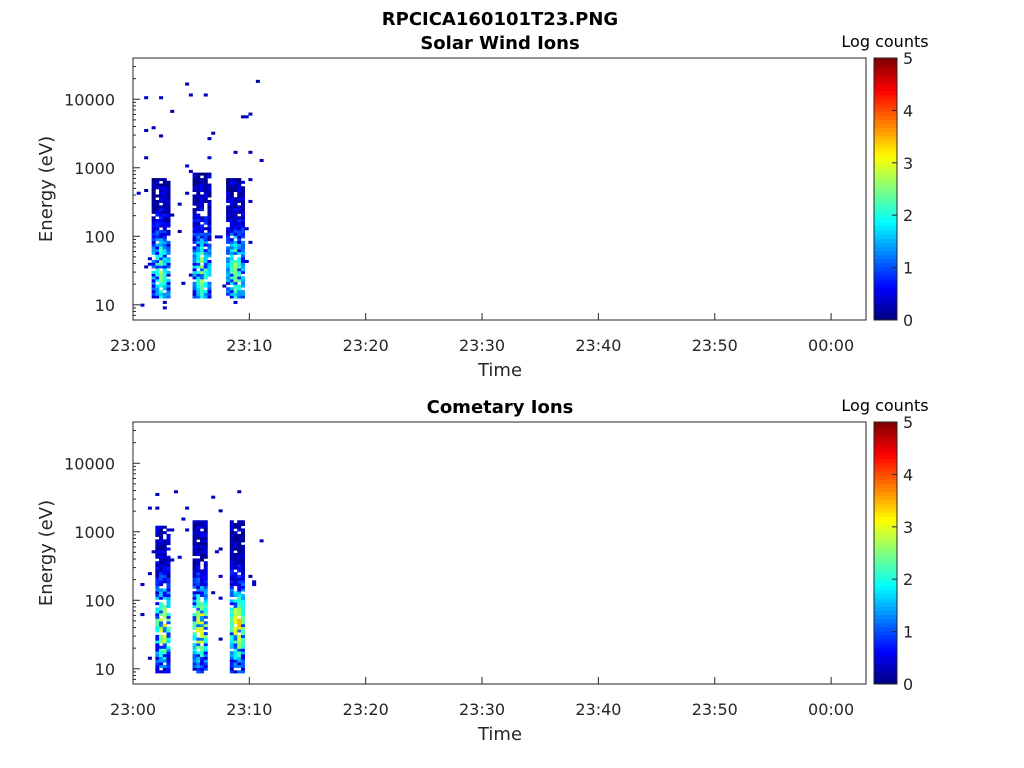  I want to click on y-axis-label: Energy (eV), so click(46, 189).